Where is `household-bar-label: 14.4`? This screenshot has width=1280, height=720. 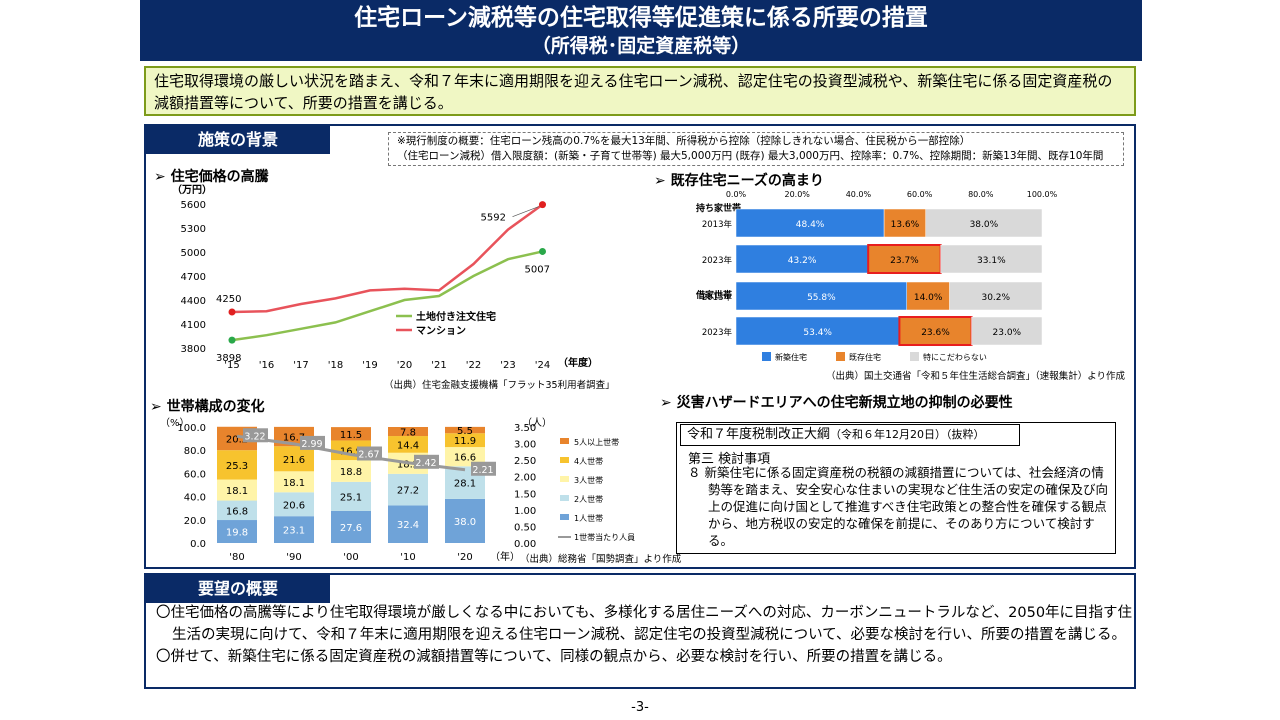
household-bar-label: 14.4 is located at coordinates (408, 445).